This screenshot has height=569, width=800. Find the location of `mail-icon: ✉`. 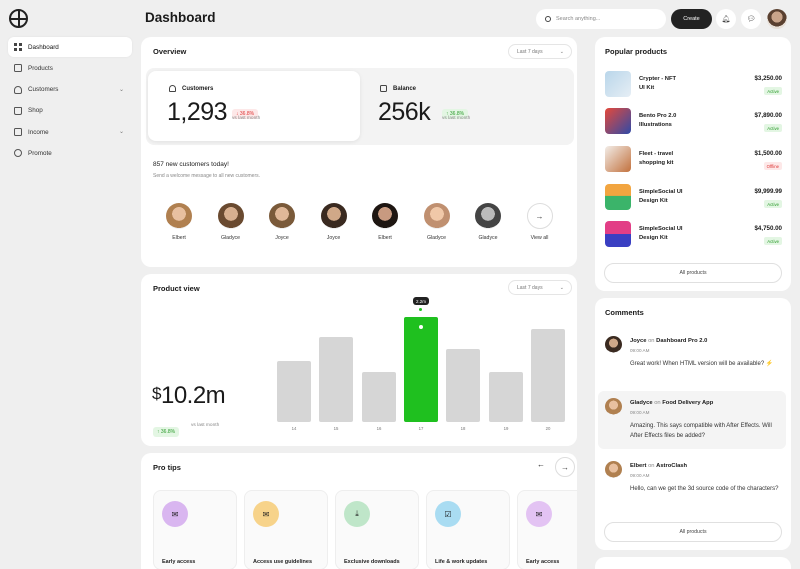

mail-icon: ✉ is located at coordinates (175, 514).